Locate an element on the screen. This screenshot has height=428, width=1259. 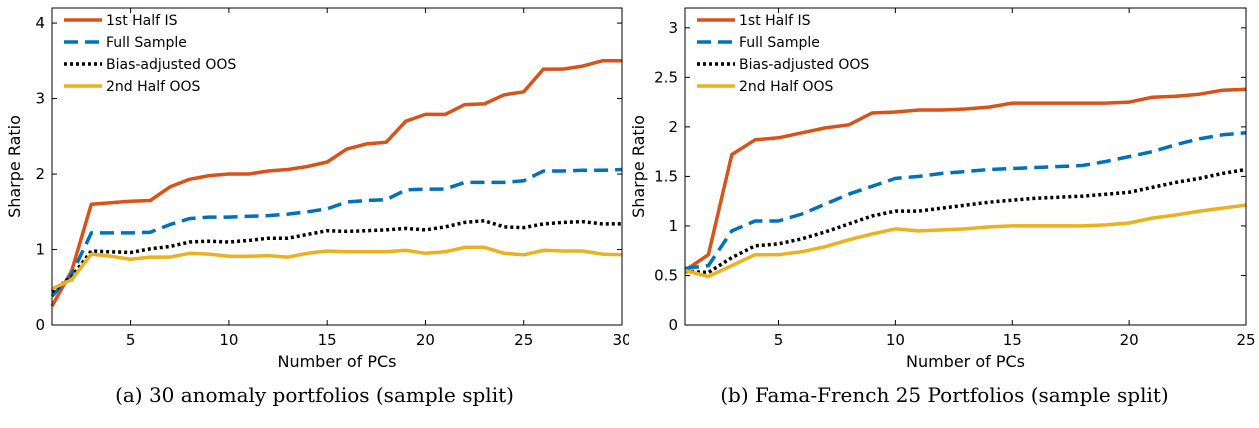
chart-a-legend-label-0: 1st Half IS is located at coordinates (142, 21).